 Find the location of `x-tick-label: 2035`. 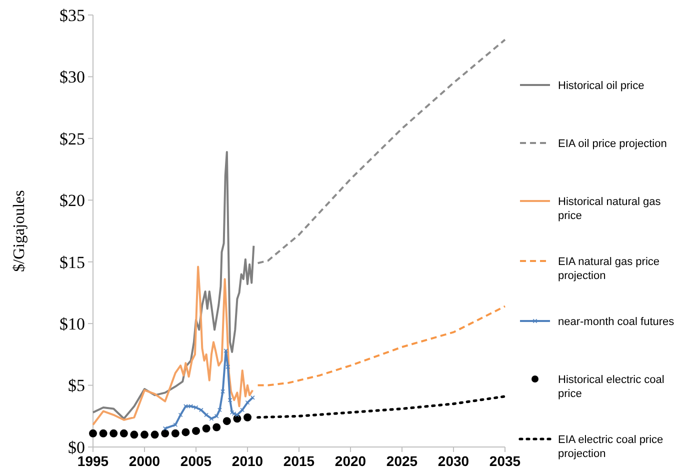

x-tick-label: 2035 is located at coordinates (505, 461).